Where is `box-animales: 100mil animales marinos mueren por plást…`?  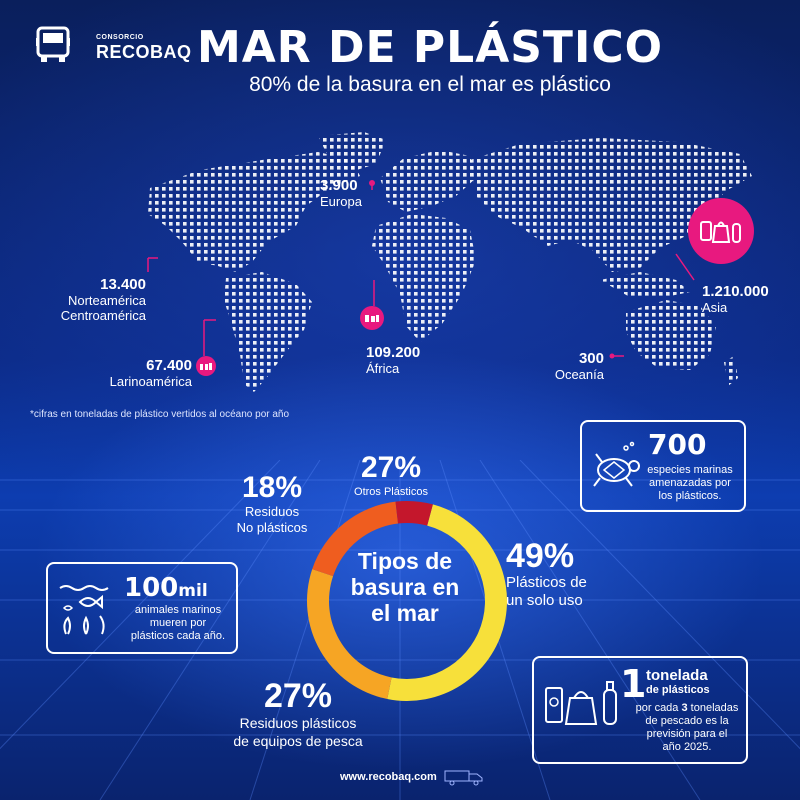 box-animales: 100mil animales marinos mueren por plást… is located at coordinates (142, 608).